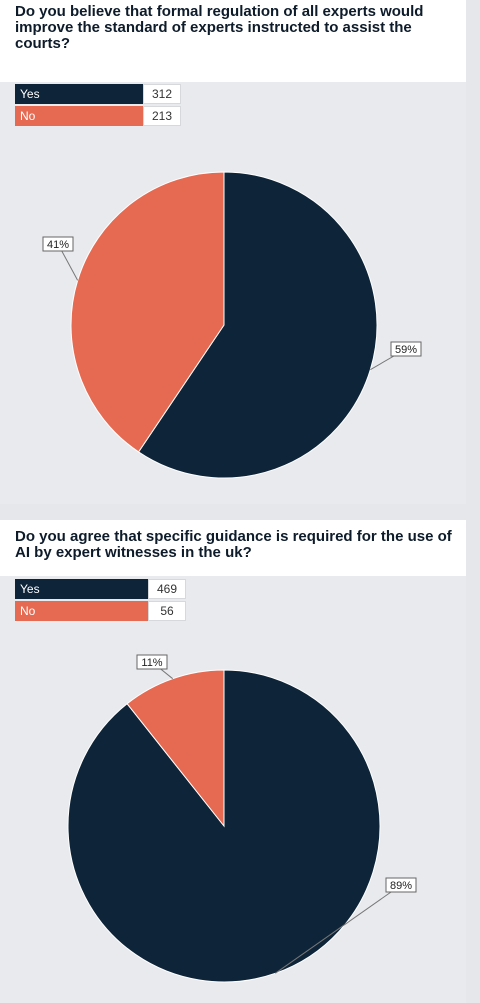  I want to click on legend-count-no: 56, so click(167, 611).